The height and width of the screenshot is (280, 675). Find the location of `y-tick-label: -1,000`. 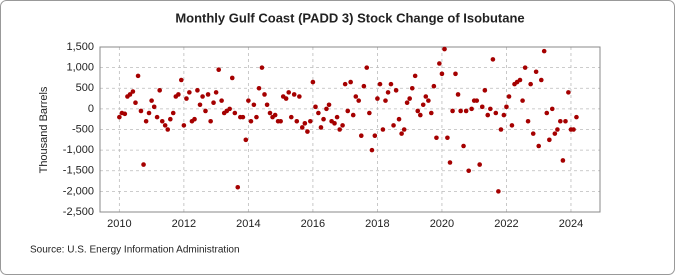

y-tick-label: -1,000 is located at coordinates (78, 150).